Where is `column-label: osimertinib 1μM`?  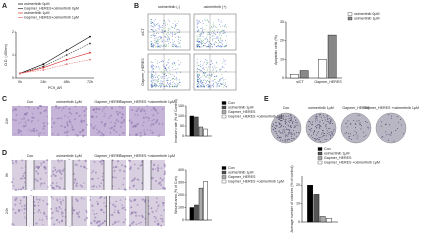
column-label: osimertinib 1μM is located at coordinates (320, 108).